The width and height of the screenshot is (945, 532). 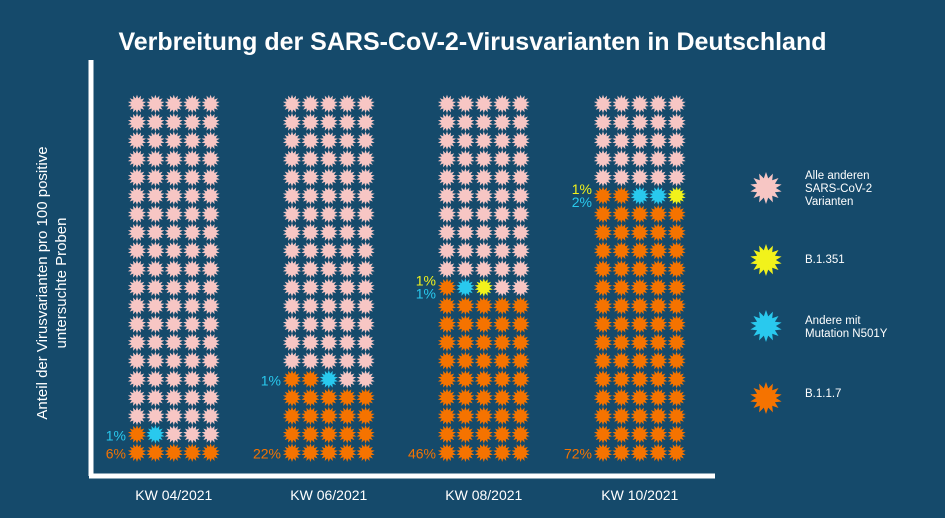 I want to click on legend-label-n501y: Andere mit Mutation N501Y, so click(x=846, y=327).